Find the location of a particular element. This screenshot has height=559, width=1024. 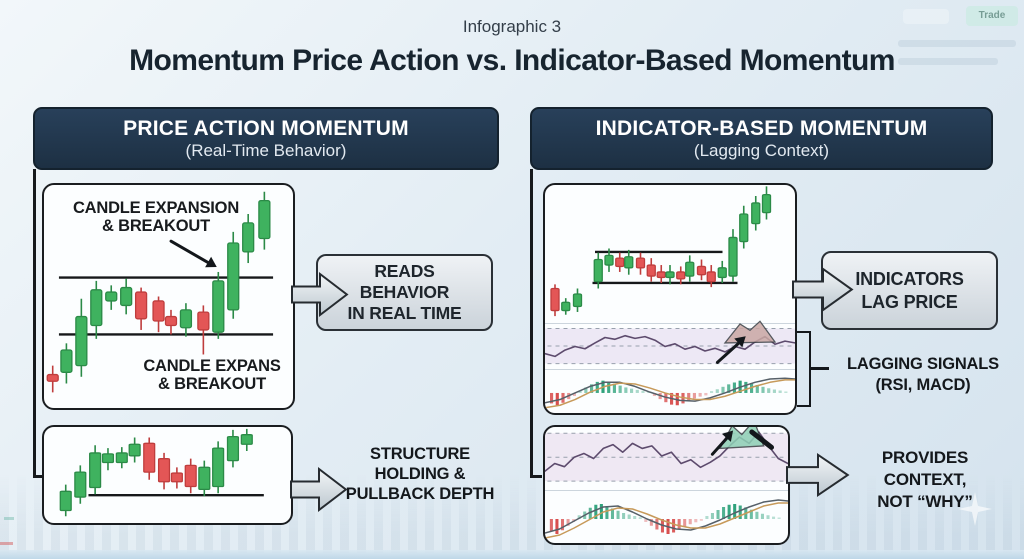

price-action-breakout-chart is located at coordinates (168, 296).